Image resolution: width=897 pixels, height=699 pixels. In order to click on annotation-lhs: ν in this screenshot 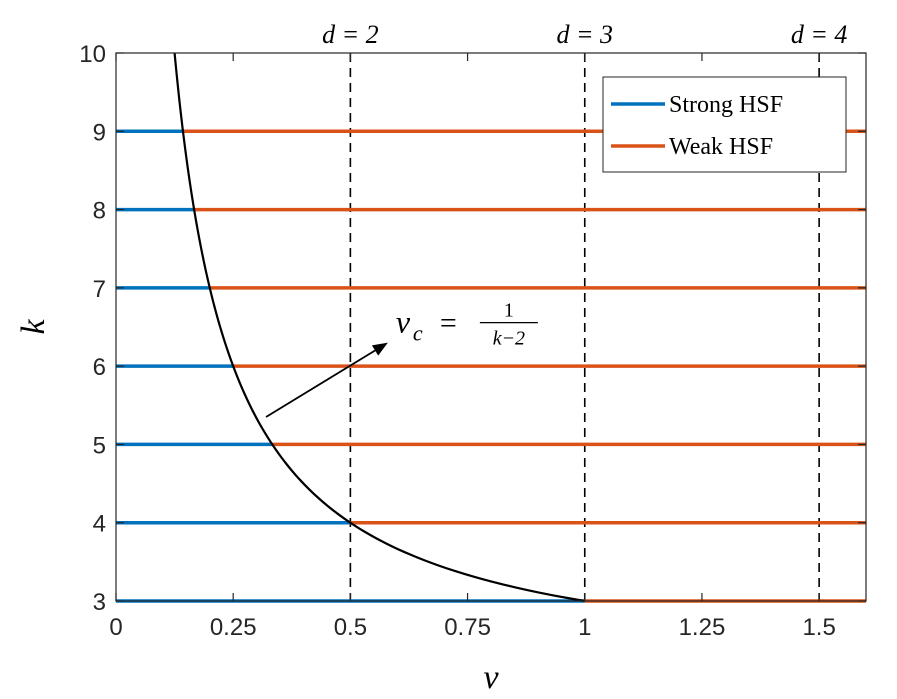, I will do `click(403, 322)`.